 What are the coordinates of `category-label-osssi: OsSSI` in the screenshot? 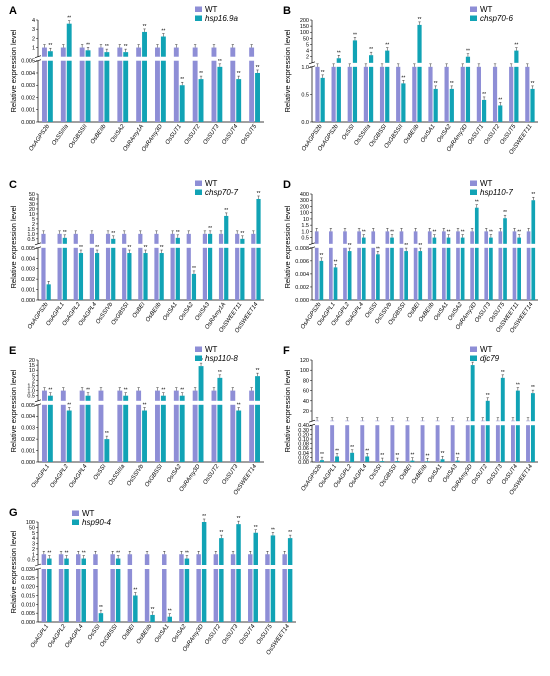 It's located at (100, 472).